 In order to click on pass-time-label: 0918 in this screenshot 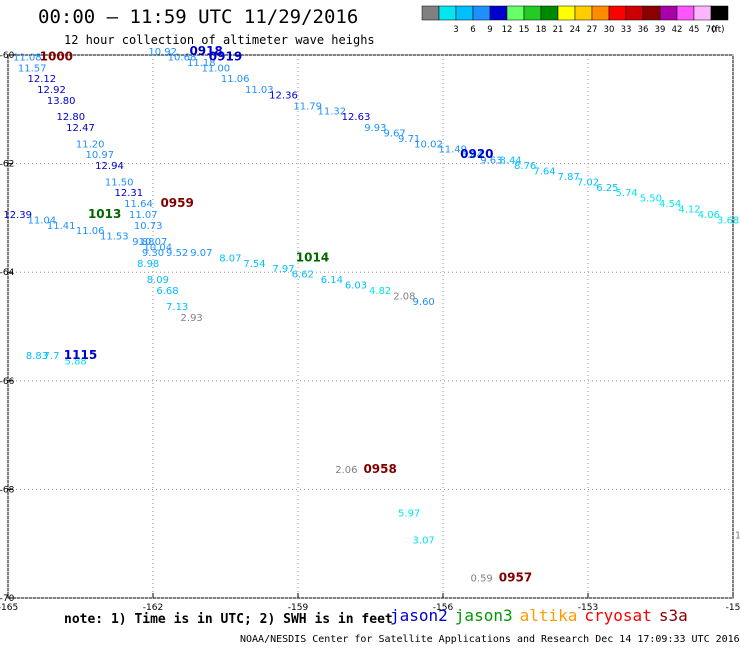, I will do `click(205, 51)`.